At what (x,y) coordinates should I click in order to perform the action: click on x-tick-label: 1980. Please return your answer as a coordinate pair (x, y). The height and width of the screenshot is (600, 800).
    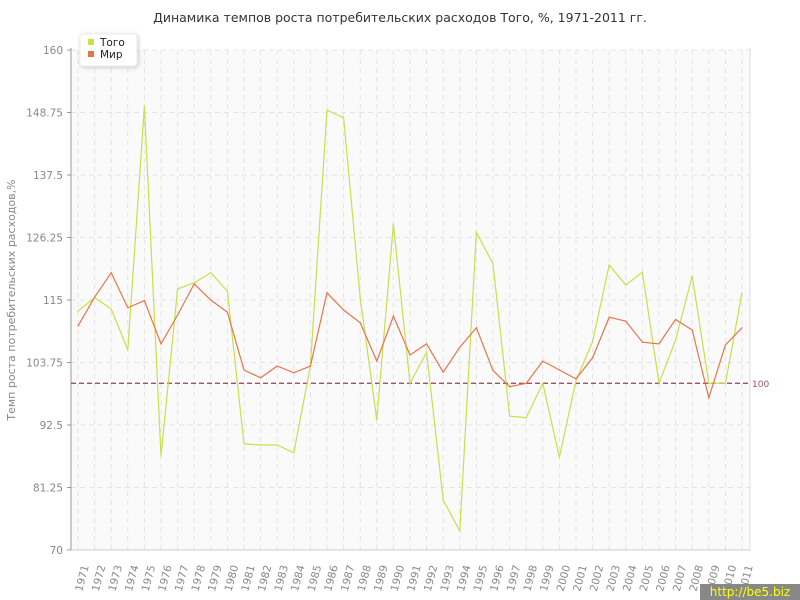
    Looking at the image, I should click on (232, 578).